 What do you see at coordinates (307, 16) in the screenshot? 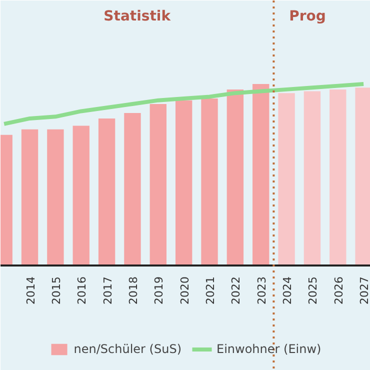
I see `text: Prog` at bounding box center [307, 16].